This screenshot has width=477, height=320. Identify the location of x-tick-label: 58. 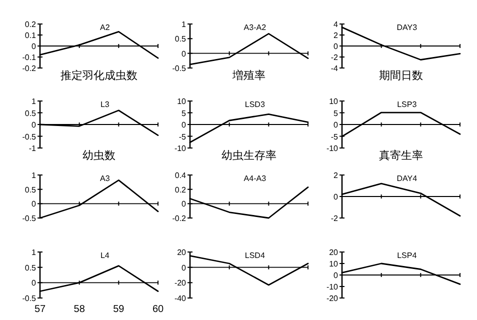
(80, 309).